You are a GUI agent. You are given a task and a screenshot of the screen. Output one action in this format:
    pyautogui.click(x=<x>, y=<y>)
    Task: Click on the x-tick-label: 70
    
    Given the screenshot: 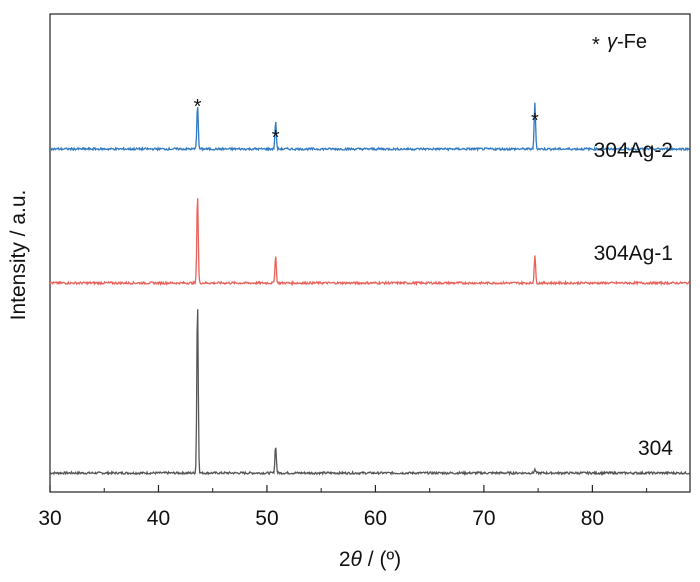 What is the action you would take?
    pyautogui.click(x=483, y=518)
    